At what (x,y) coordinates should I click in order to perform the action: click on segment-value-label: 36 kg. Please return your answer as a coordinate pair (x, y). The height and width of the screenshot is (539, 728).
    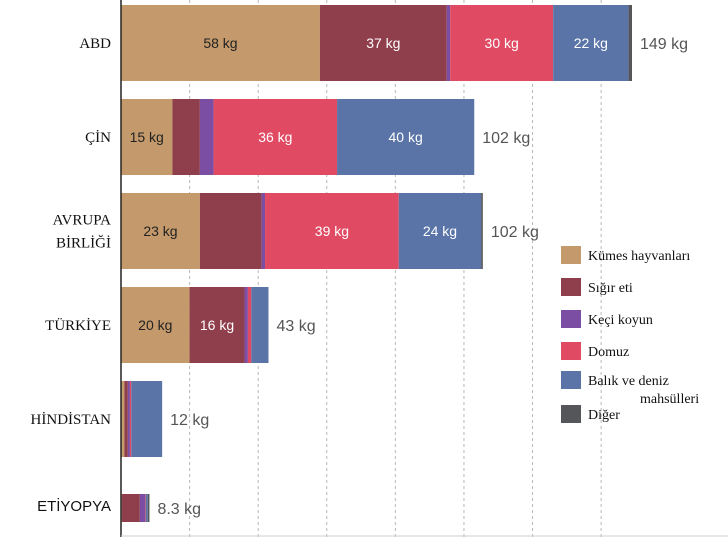
    Looking at the image, I should click on (275, 137).